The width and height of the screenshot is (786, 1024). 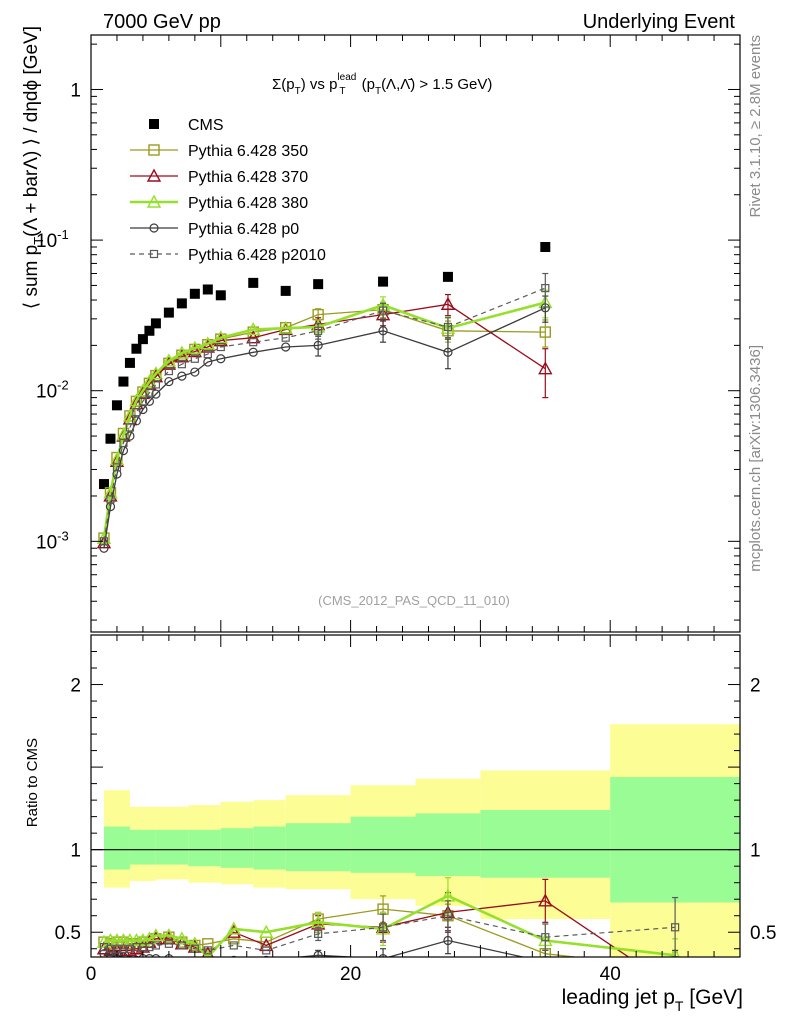 I want to click on legend-p350-label: Pythia 6.428 350, so click(x=248, y=151).